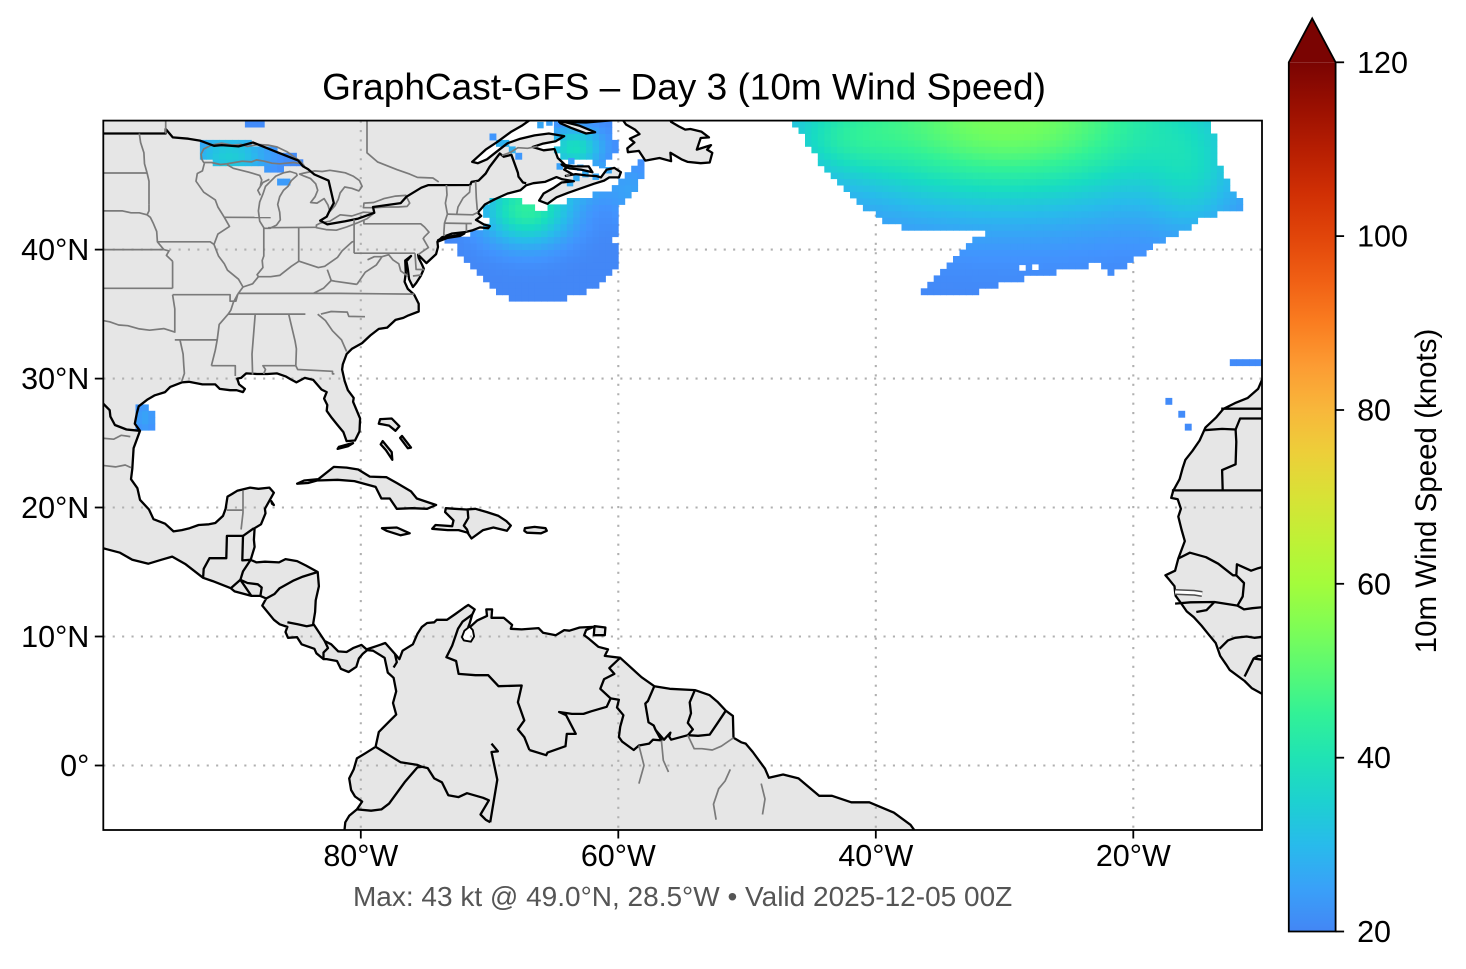  I want to click on svg-text: 80, so click(1374, 411).